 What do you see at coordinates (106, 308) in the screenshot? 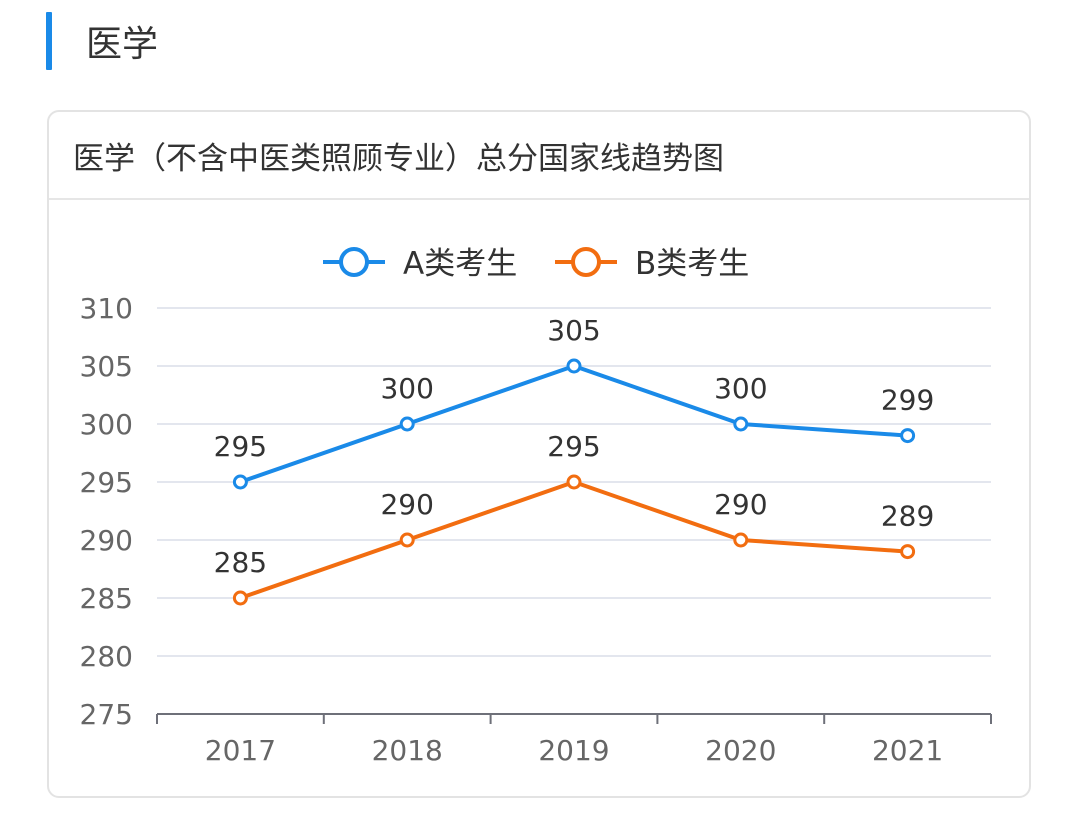
I see `y-tick-label: 310` at bounding box center [106, 308].